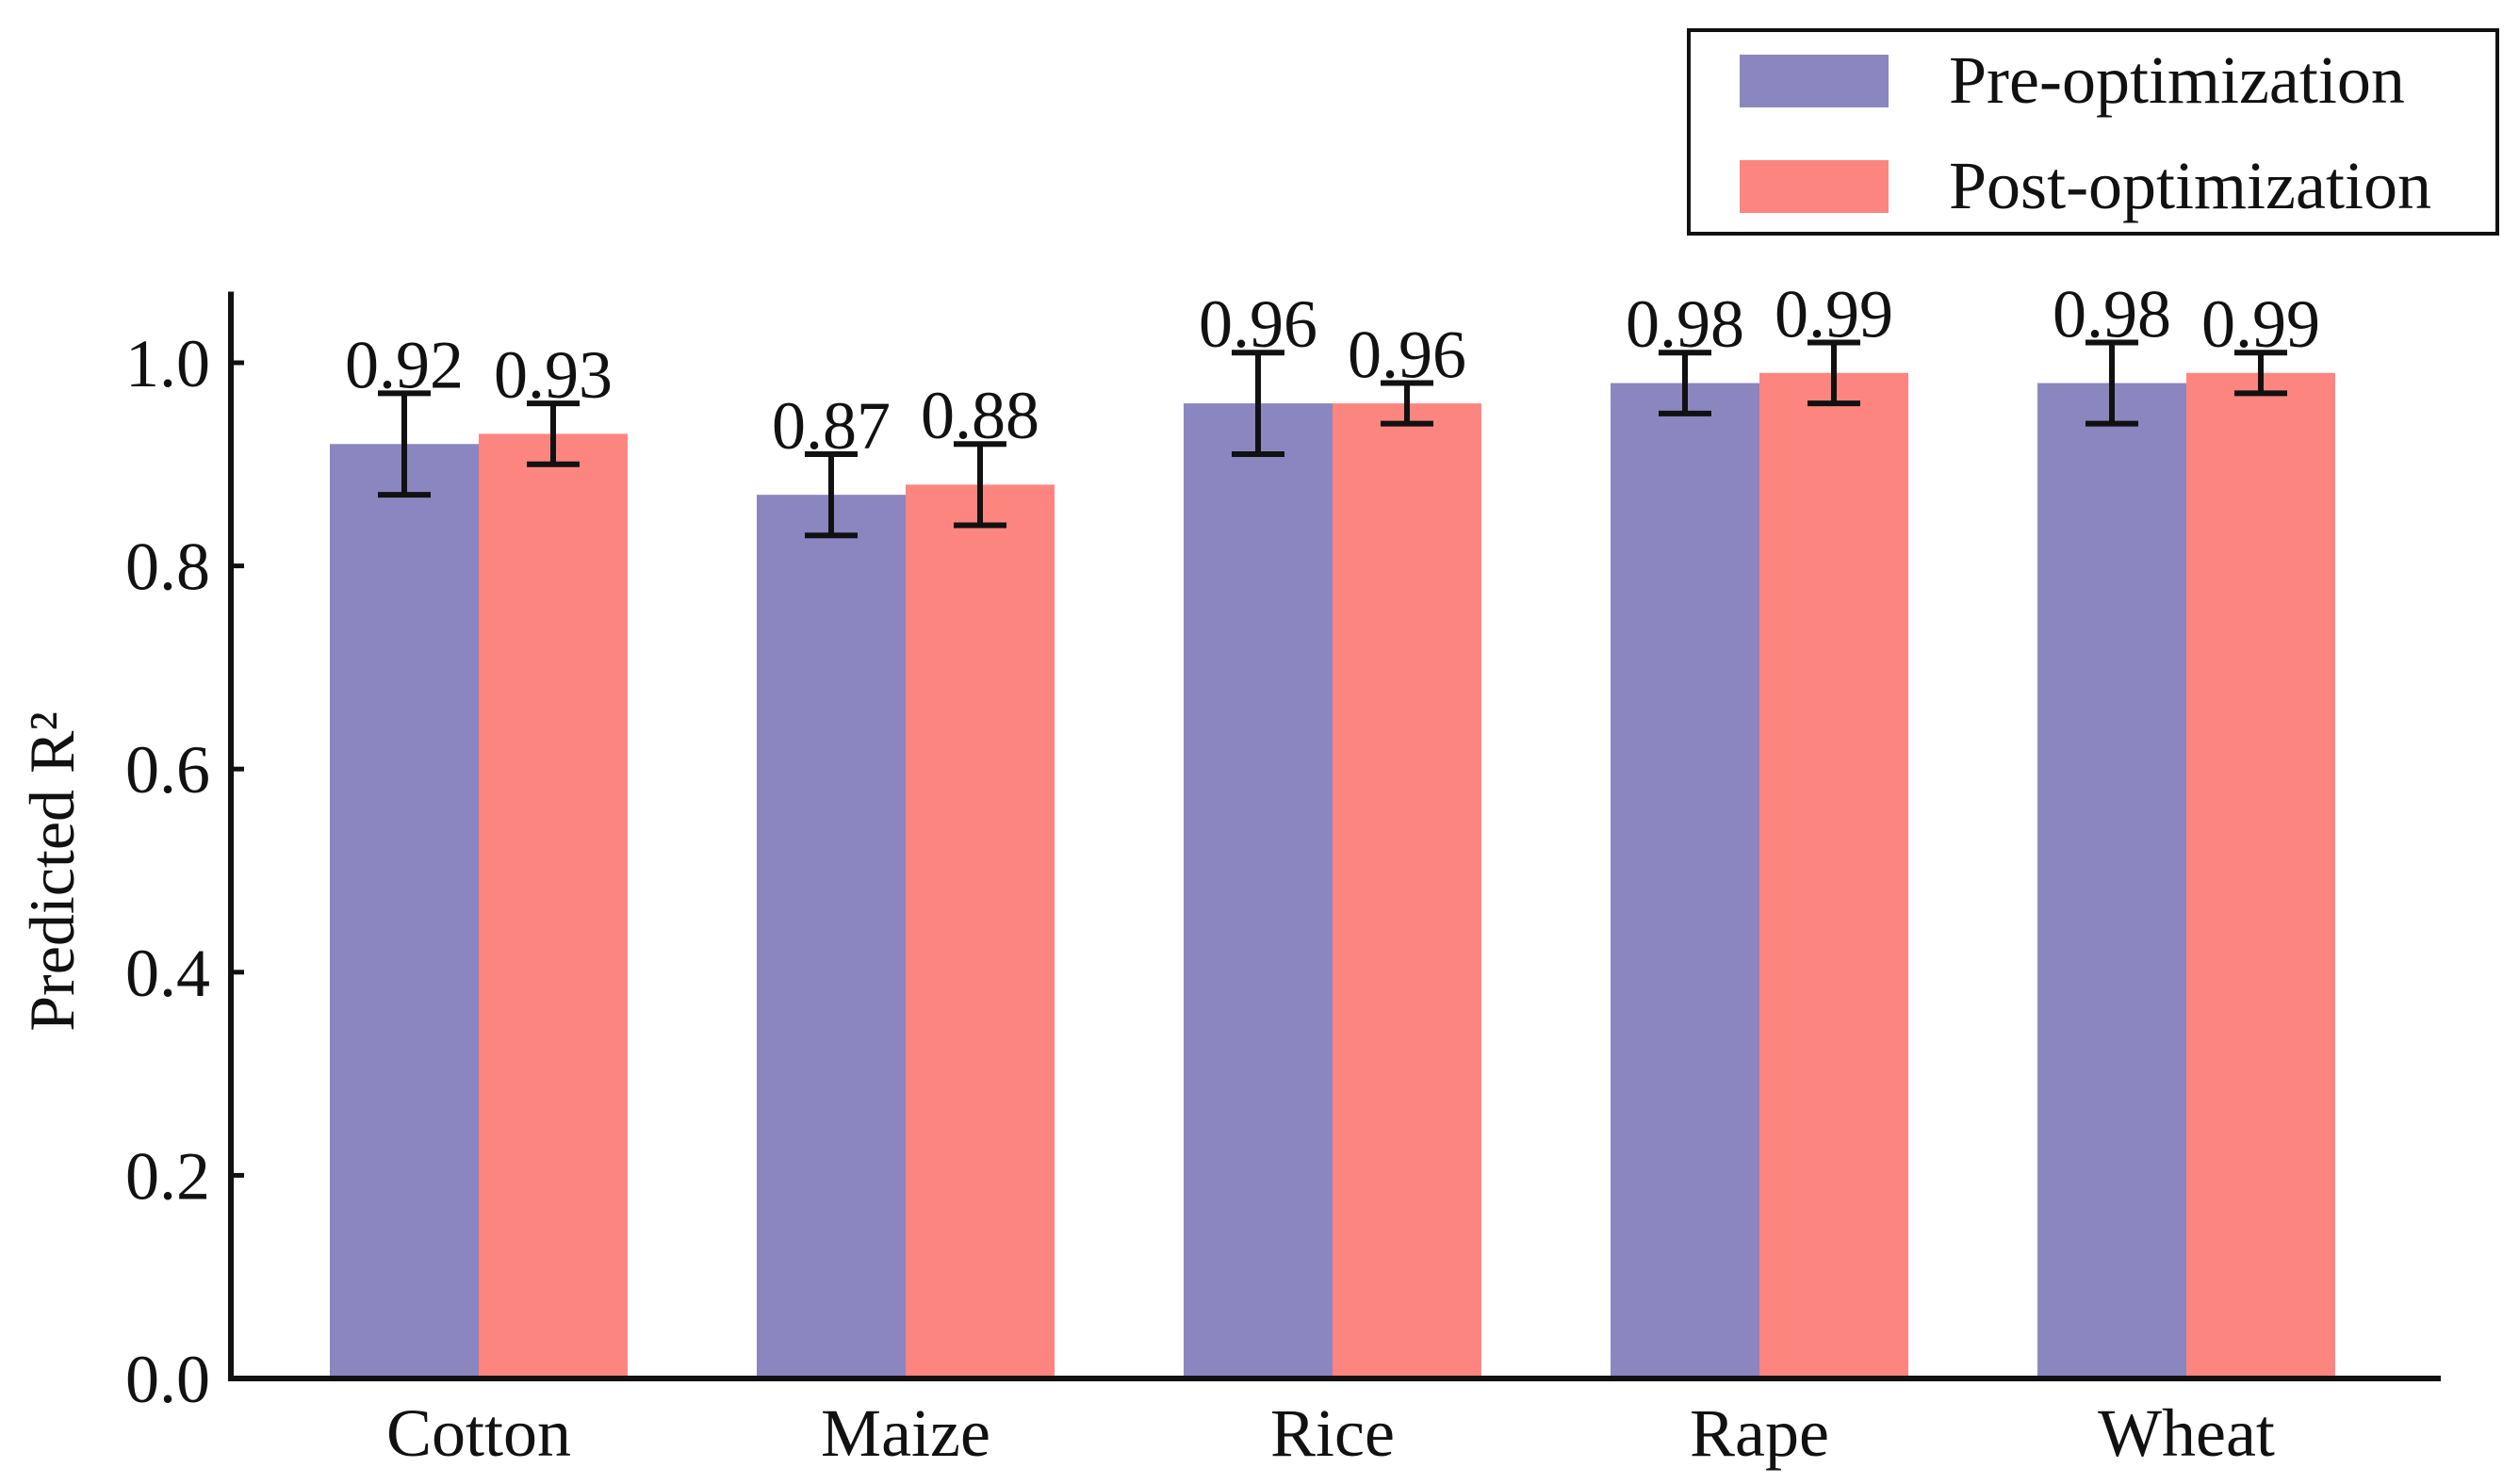  Describe the element at coordinates (1685, 880) in the screenshot. I see `bar-rape-pre` at that location.